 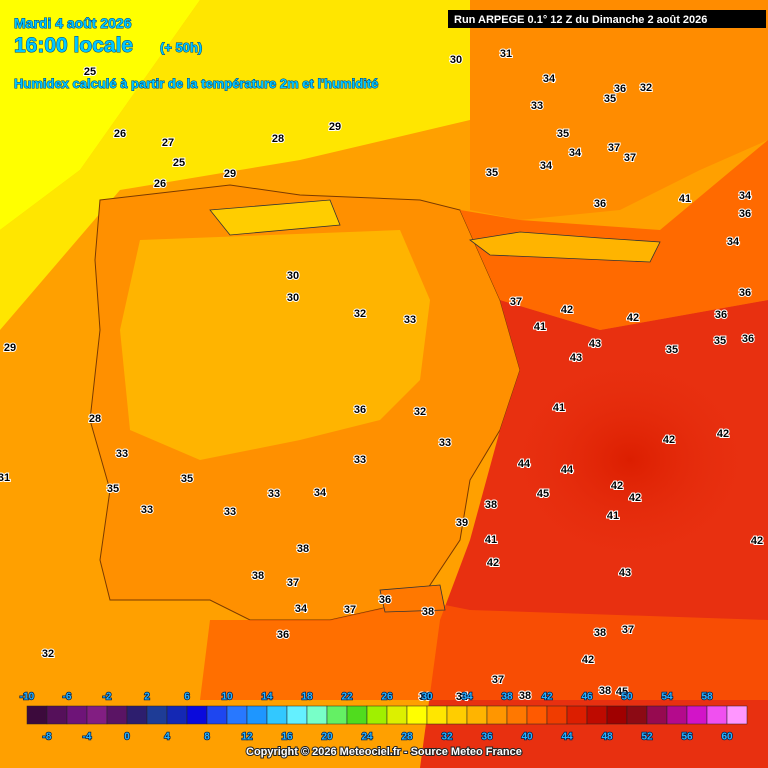 I want to click on scale-tick-label: 48, so click(x=607, y=737).